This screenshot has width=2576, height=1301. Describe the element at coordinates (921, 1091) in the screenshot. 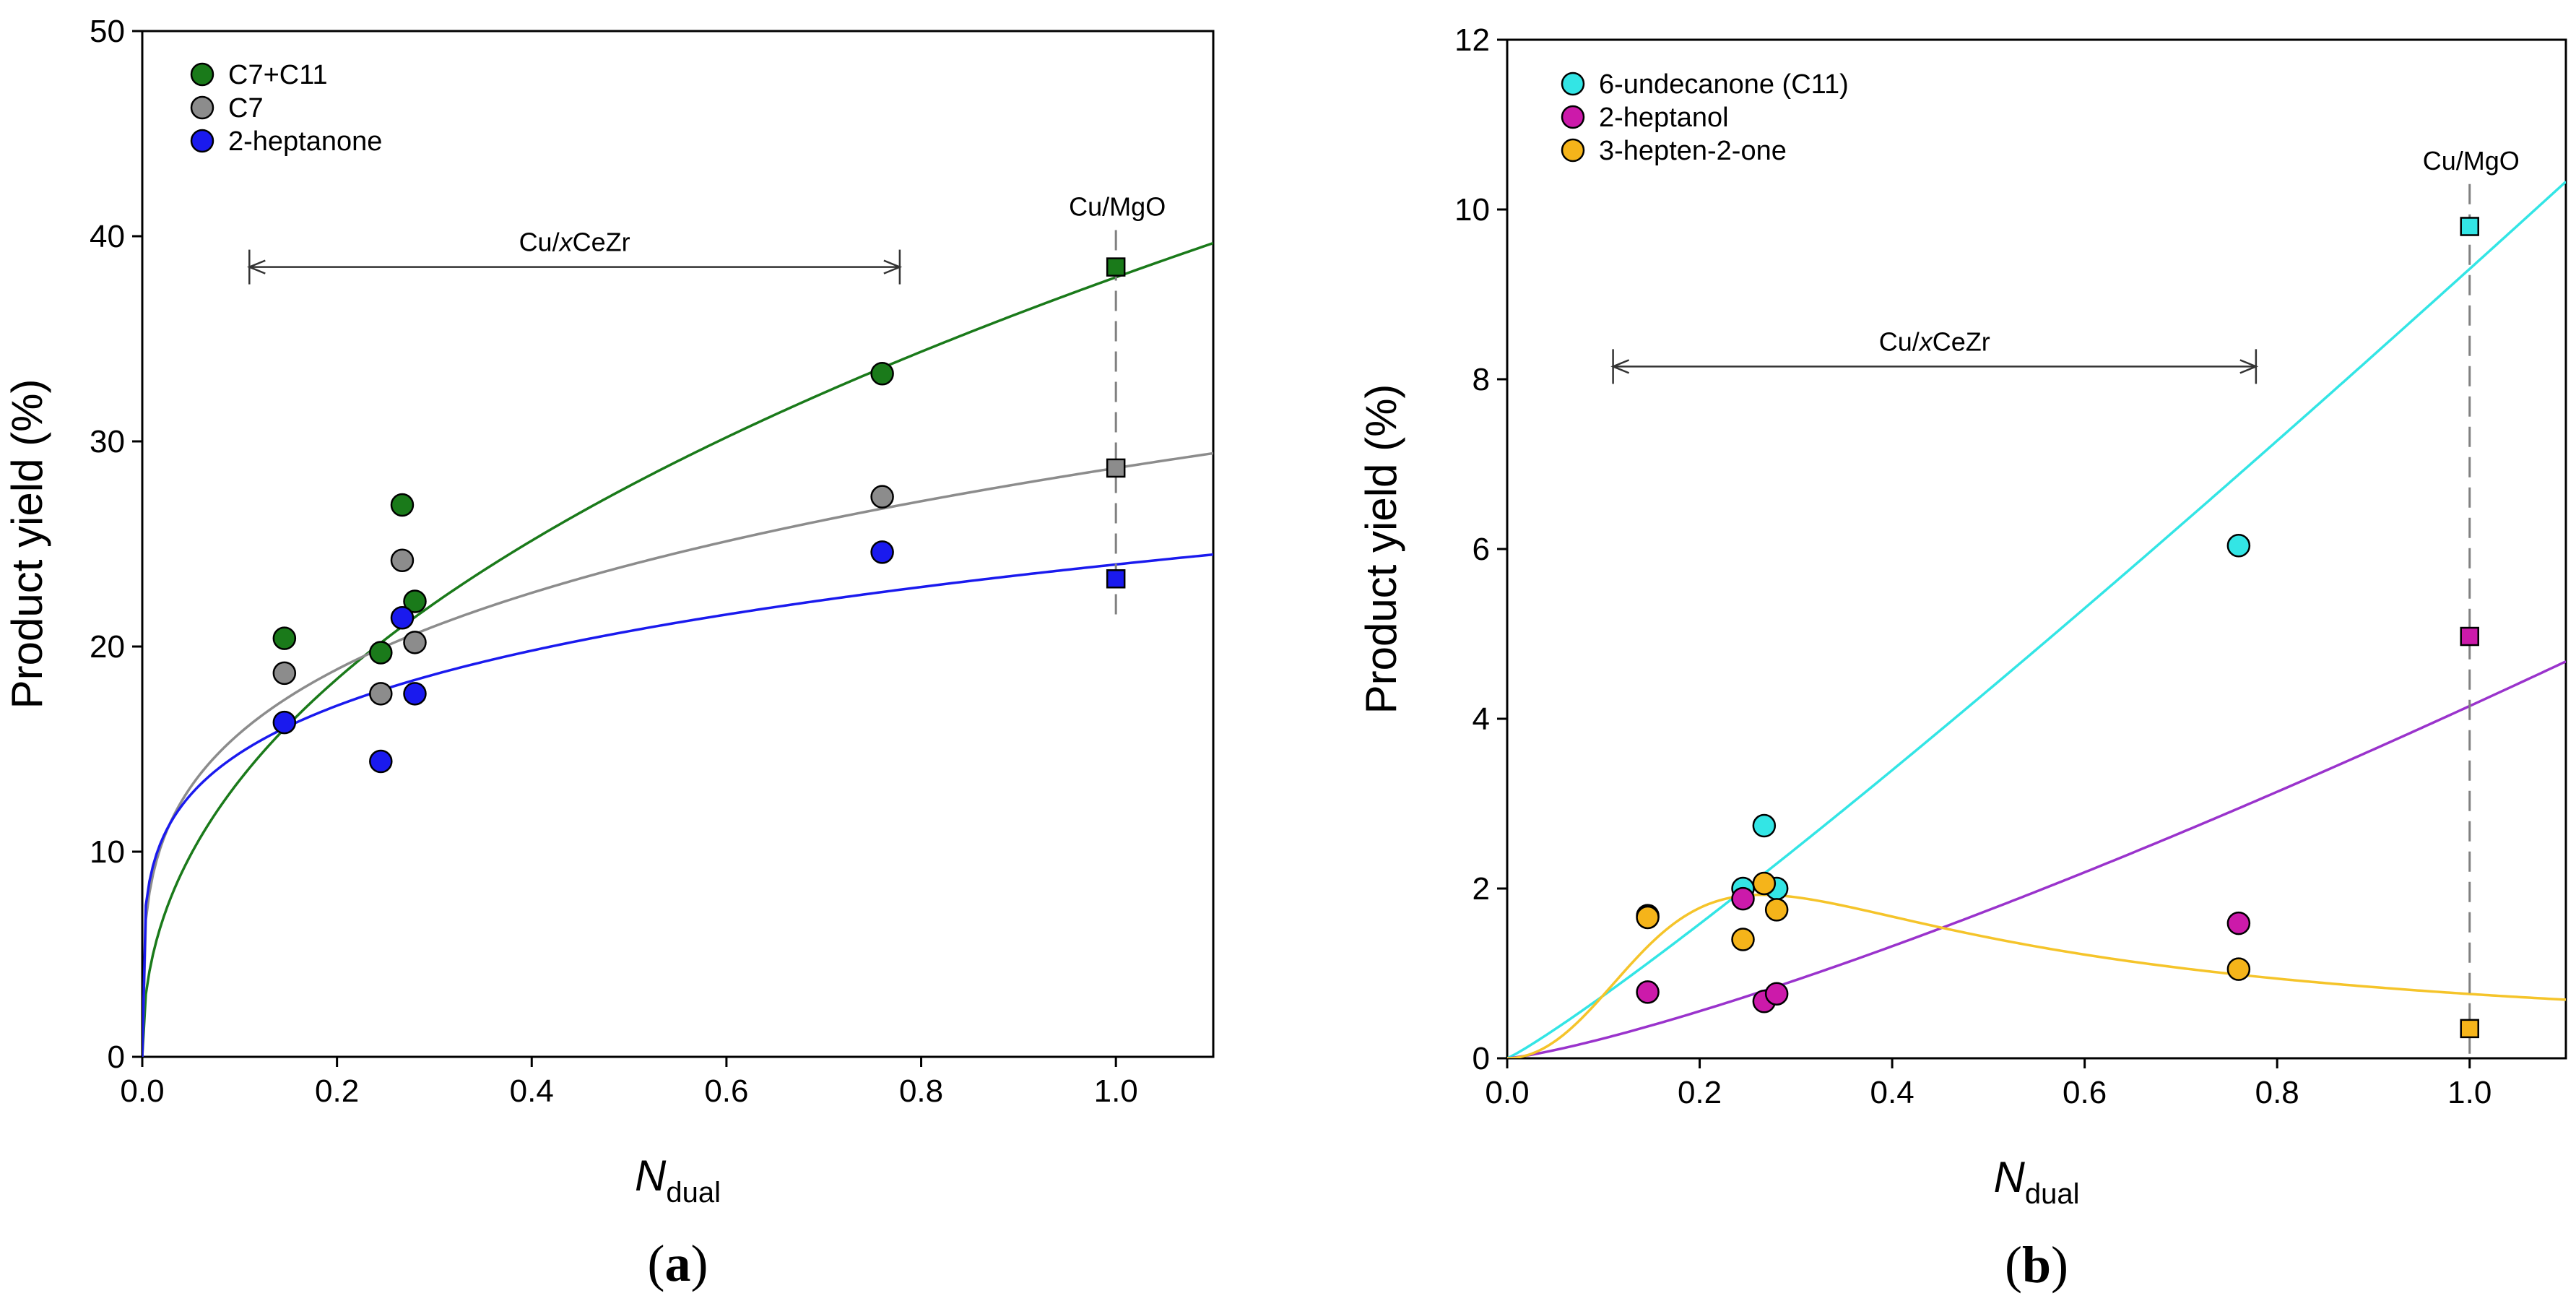

I see `panel-a-x-tick-label: 0.8` at that location.